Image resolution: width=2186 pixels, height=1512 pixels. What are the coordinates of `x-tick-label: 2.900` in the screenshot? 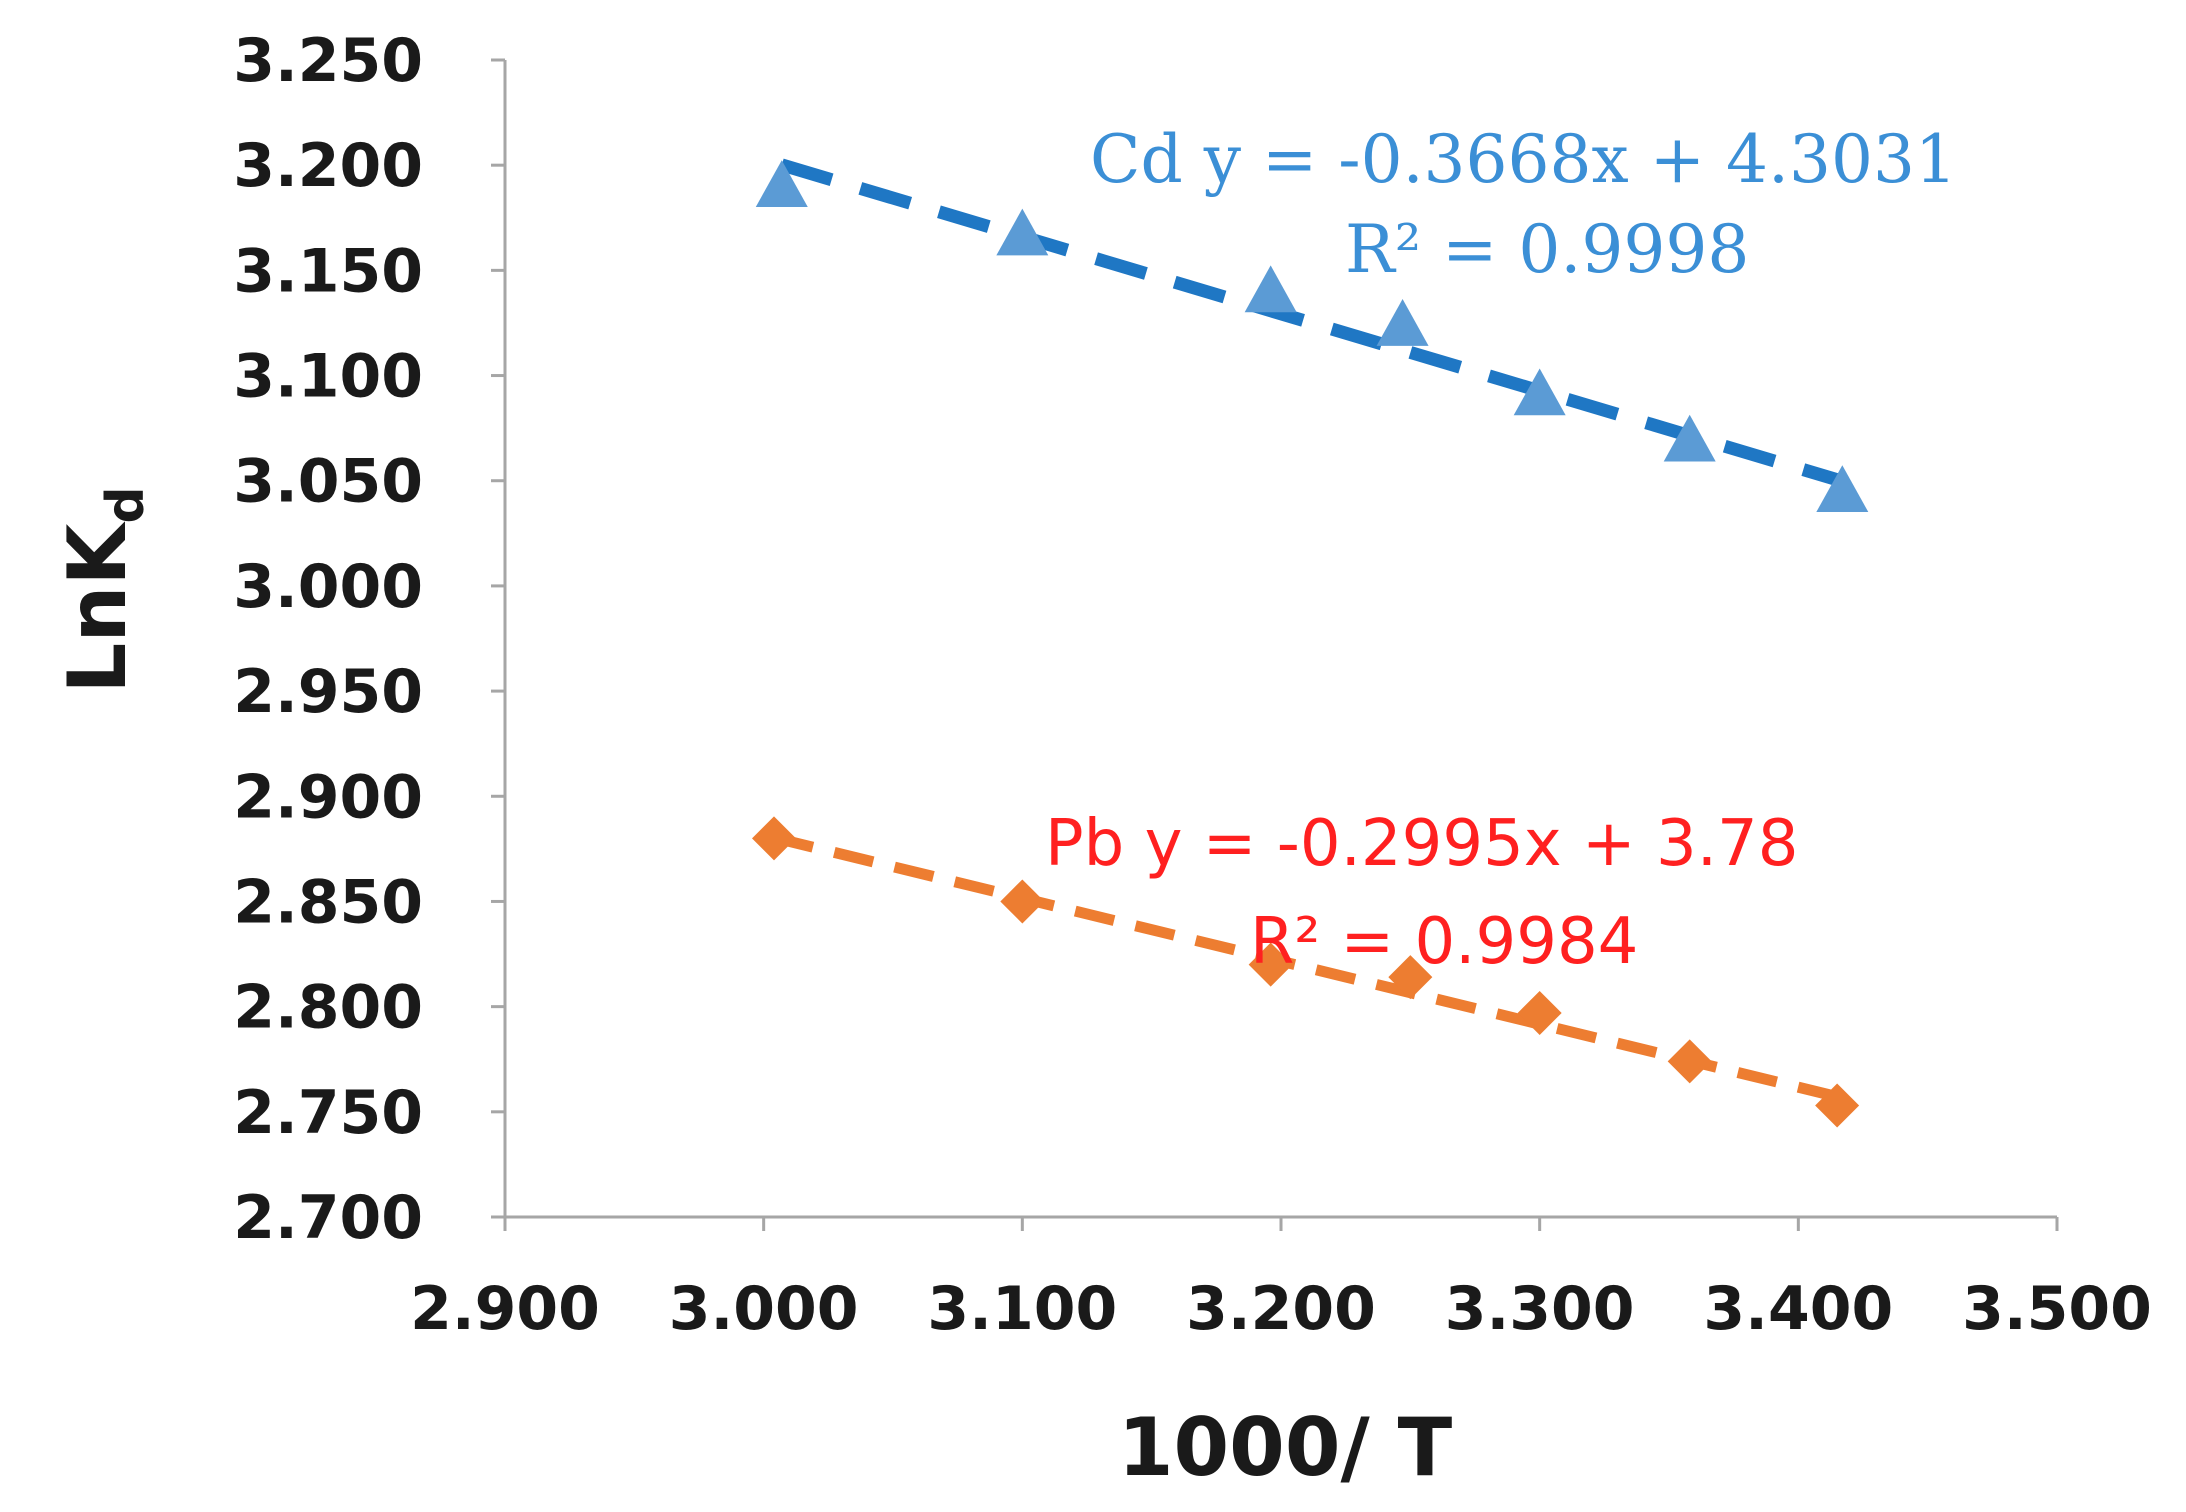 It's located at (505, 1309).